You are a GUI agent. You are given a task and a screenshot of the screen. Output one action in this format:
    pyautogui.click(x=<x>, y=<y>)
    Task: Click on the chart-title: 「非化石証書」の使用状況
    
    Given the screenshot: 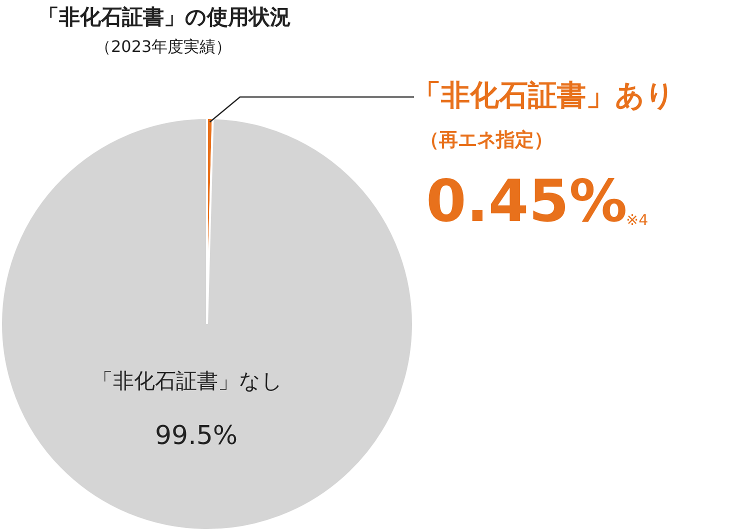 What is the action you would take?
    pyautogui.click(x=164, y=17)
    